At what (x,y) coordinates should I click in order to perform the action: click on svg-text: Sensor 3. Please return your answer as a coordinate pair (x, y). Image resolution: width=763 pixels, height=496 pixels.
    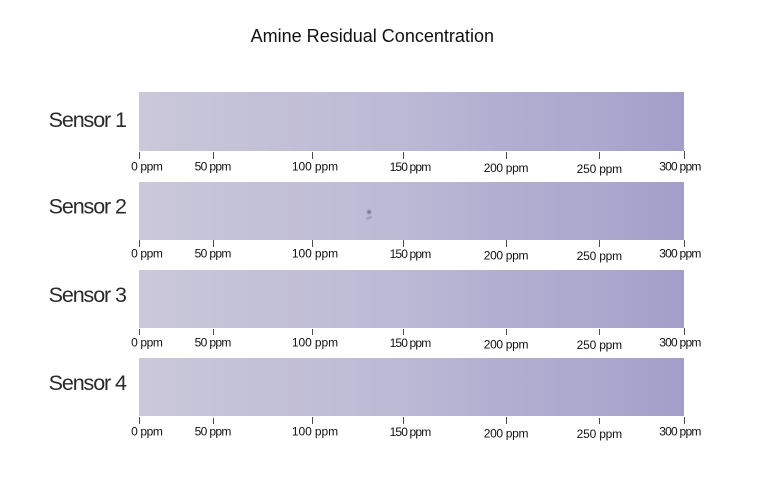
    Looking at the image, I should click on (88, 295).